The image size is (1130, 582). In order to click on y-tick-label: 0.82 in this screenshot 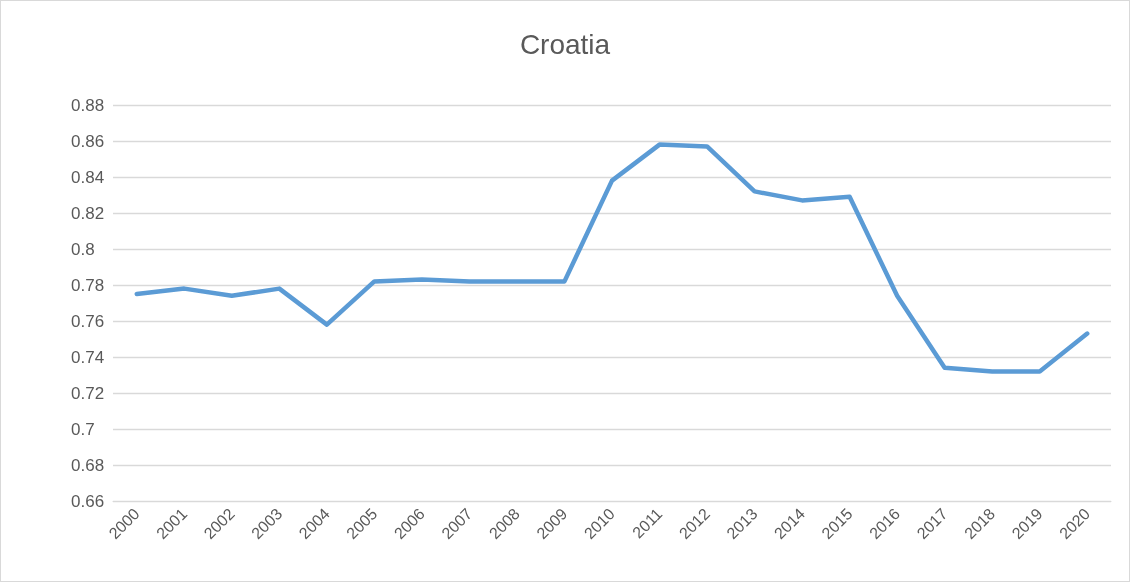, I will do `click(88, 213)`.